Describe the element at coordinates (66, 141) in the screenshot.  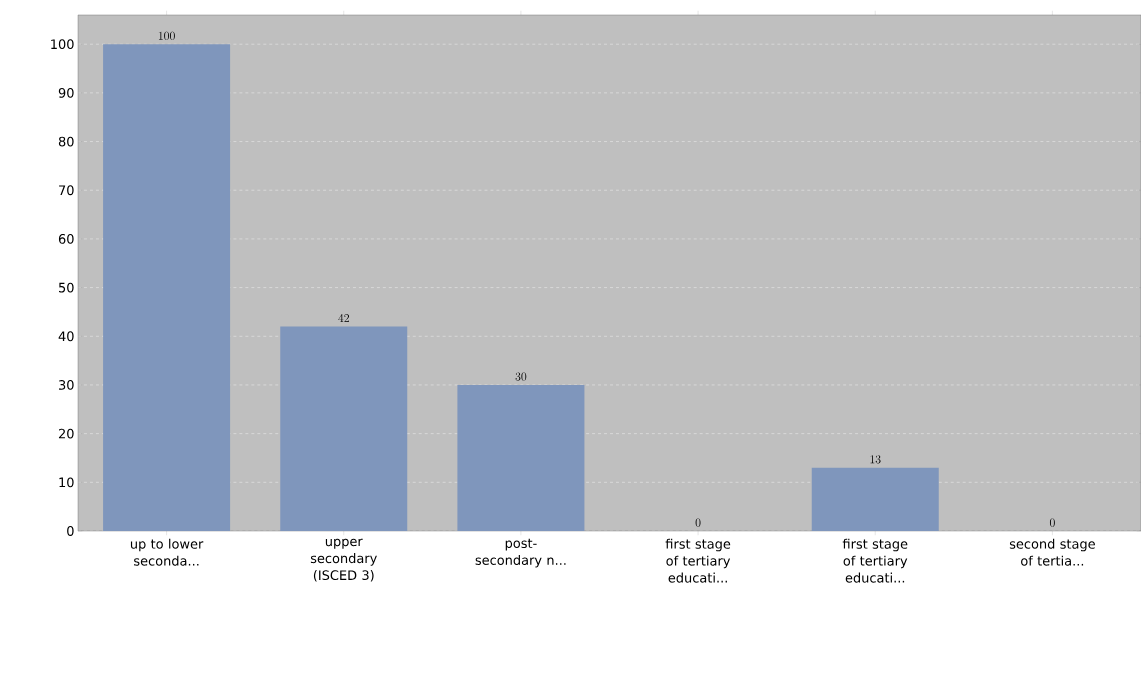
I see `y-tick-label: 80` at that location.